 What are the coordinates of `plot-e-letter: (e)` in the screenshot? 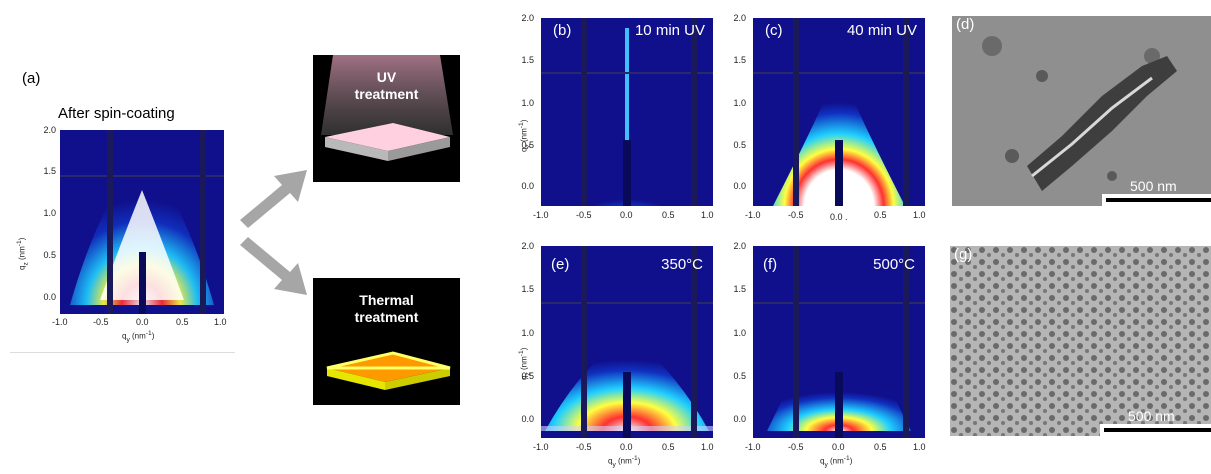 It's located at (560, 264).